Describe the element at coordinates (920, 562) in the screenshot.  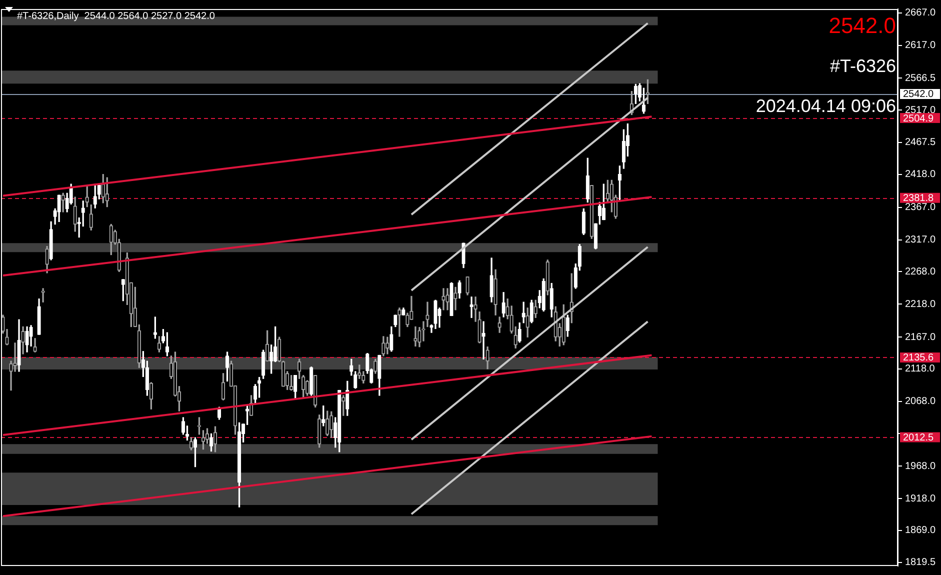
I see `y-tick-label: 1819.5` at that location.